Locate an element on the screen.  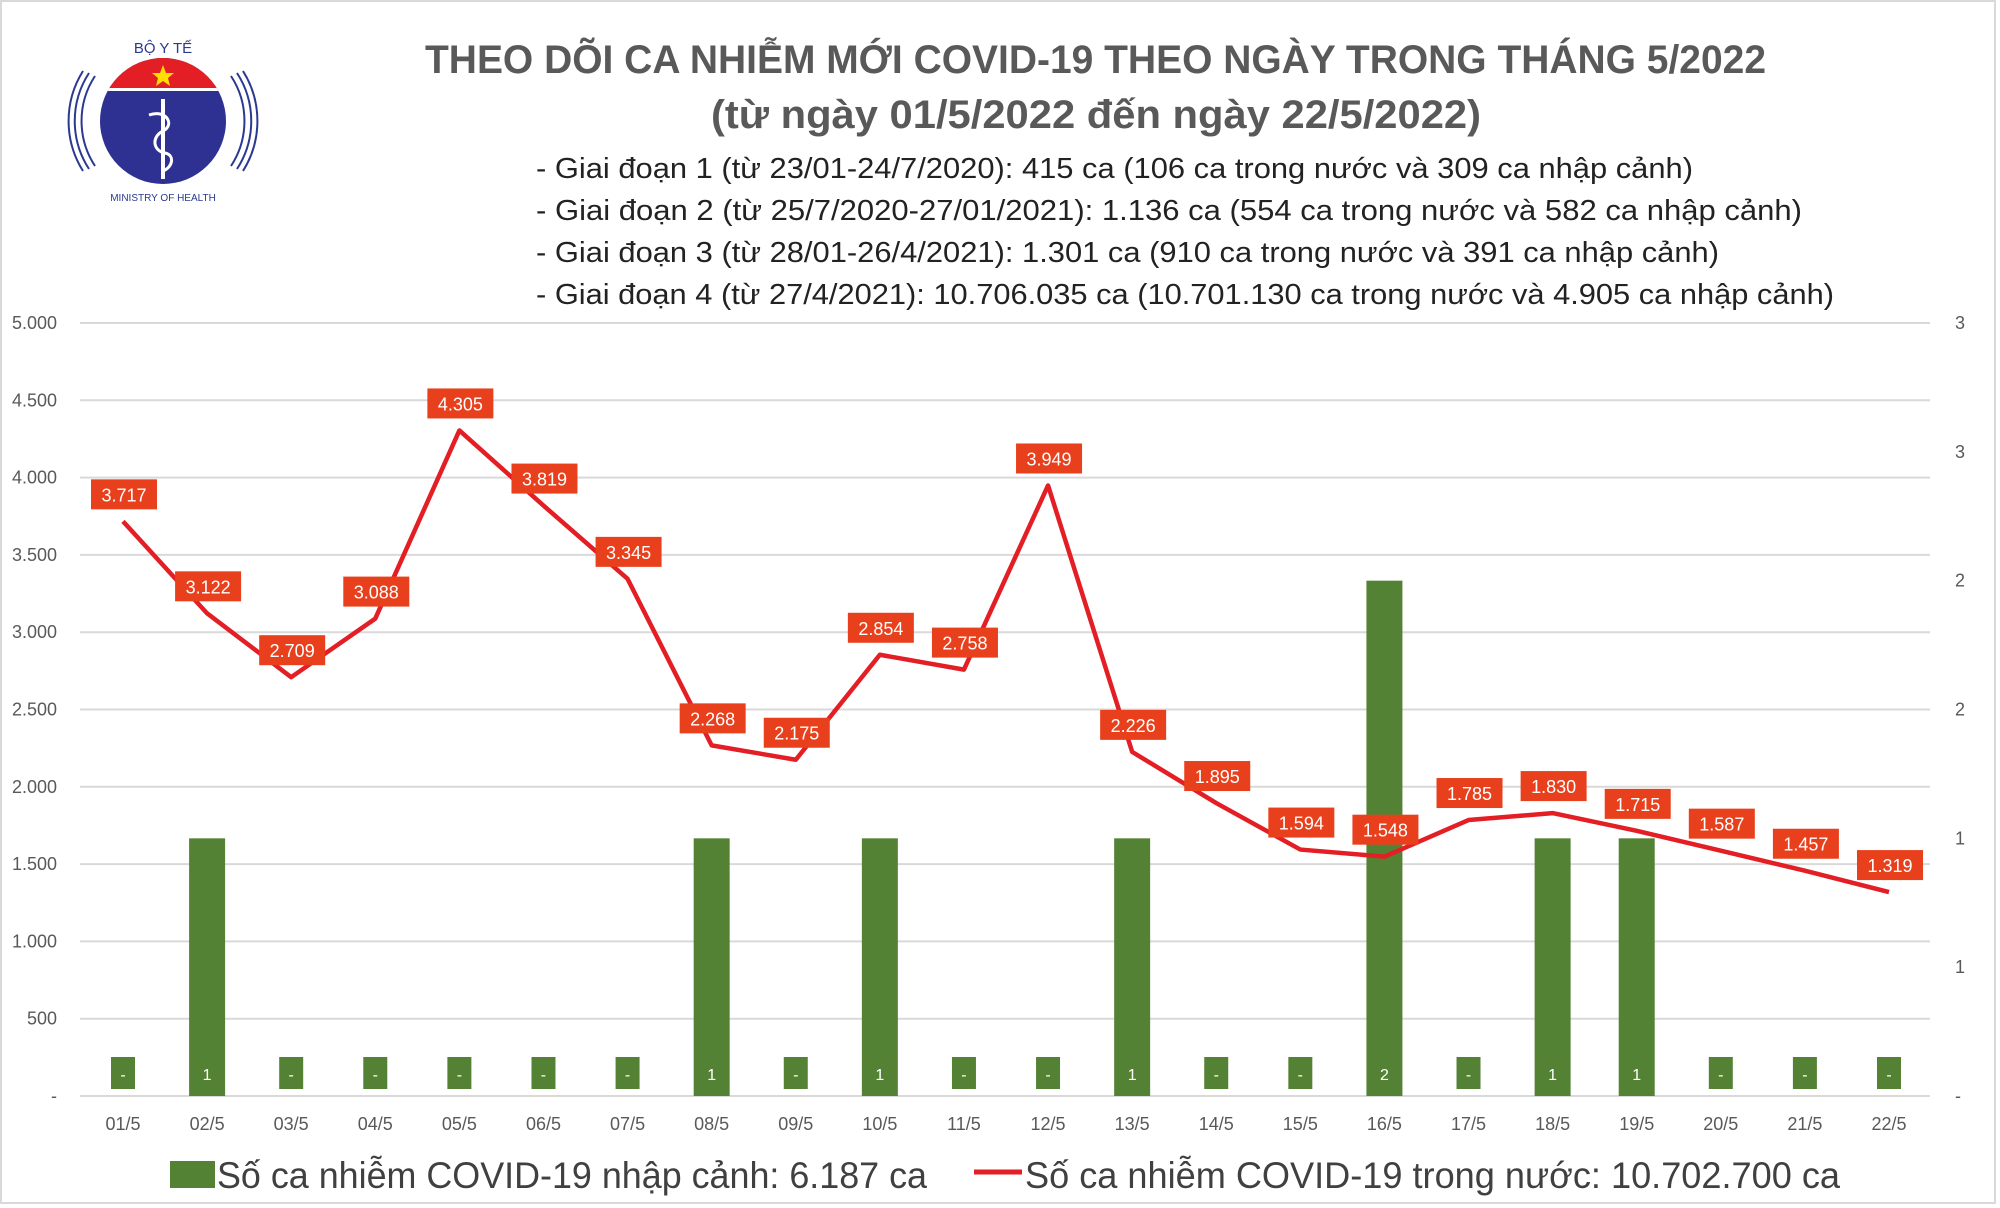
x-tick-label: 20/5 is located at coordinates (1720, 1124).